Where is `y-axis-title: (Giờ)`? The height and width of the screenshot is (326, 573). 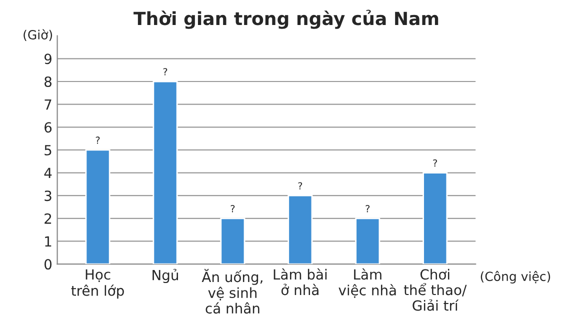
y-axis-title: (Giờ) is located at coordinates (38, 35).